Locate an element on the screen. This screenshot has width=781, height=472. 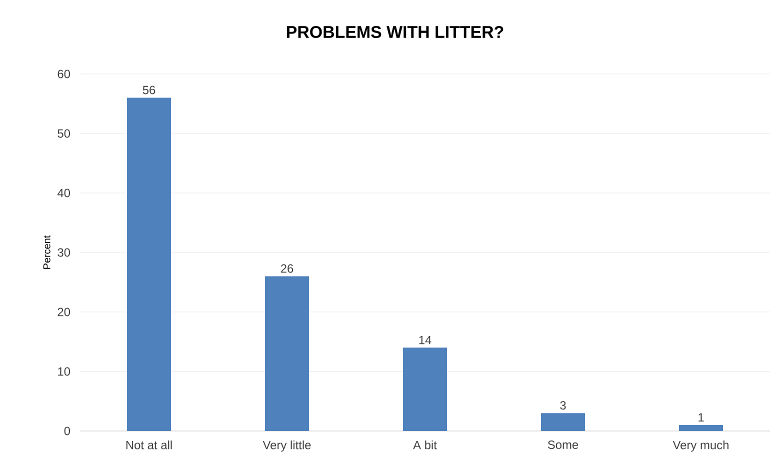
y-tick-label: 50 is located at coordinates (64, 133).